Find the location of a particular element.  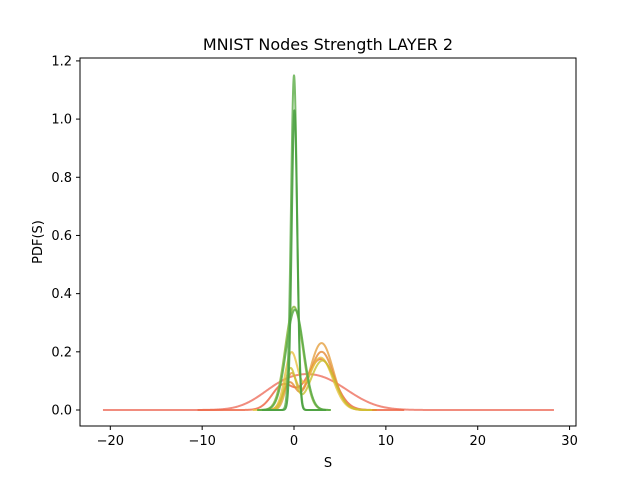

chart-title: MNIST Nodes Strength LAYER 2 is located at coordinates (328, 44).